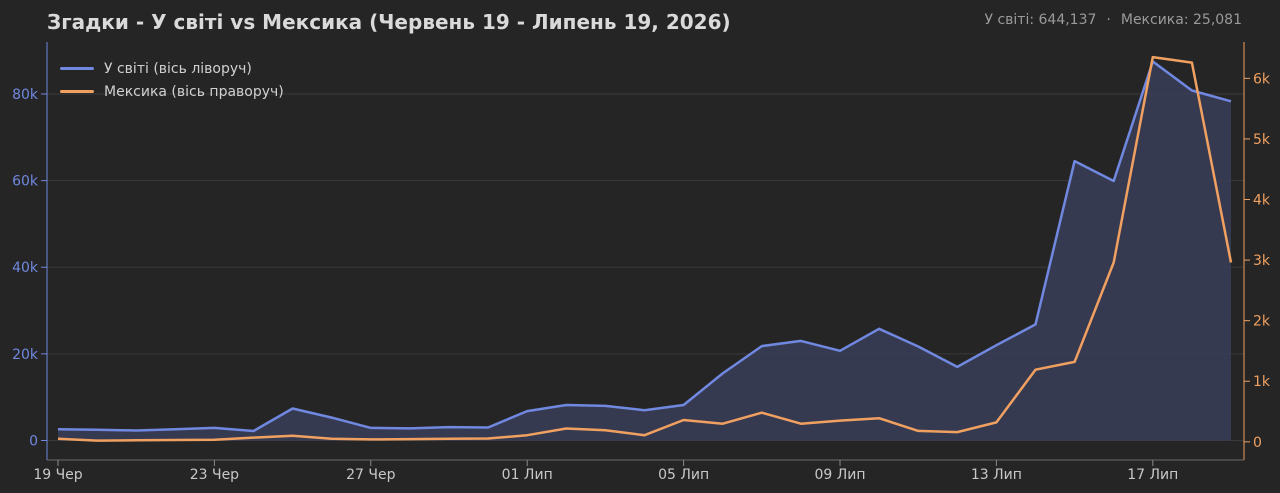 This screenshot has width=1280, height=493. I want to click on y-right-tick-label: 3k, so click(1262, 261).